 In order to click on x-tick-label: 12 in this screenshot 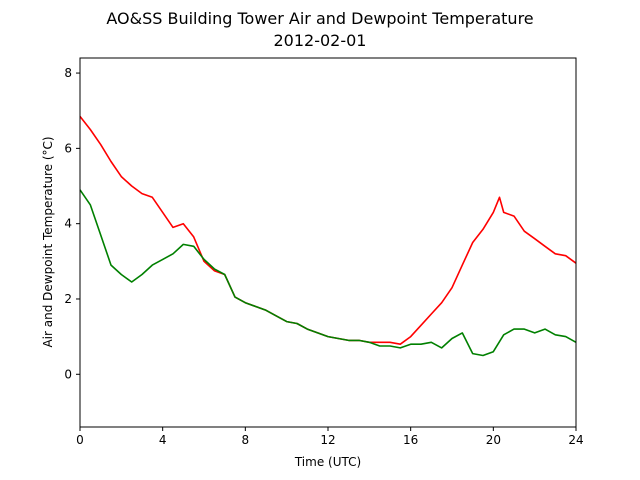, I will do `click(327, 440)`.